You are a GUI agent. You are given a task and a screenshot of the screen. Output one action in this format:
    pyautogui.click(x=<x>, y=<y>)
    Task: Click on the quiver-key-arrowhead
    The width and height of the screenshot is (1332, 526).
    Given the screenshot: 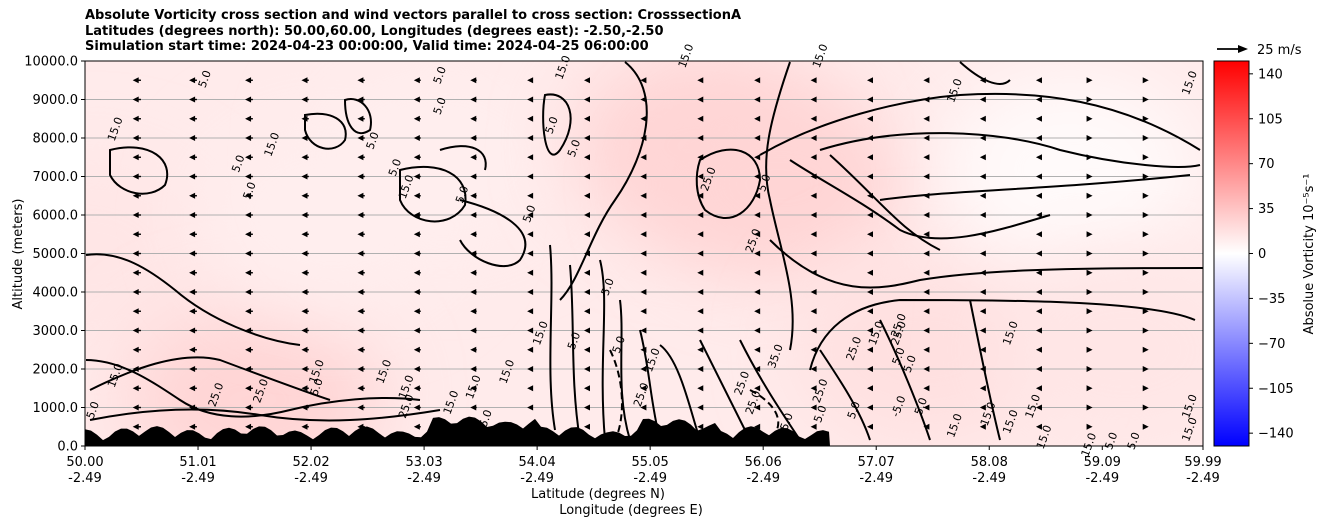 What is the action you would take?
    pyautogui.click(x=1243, y=49)
    